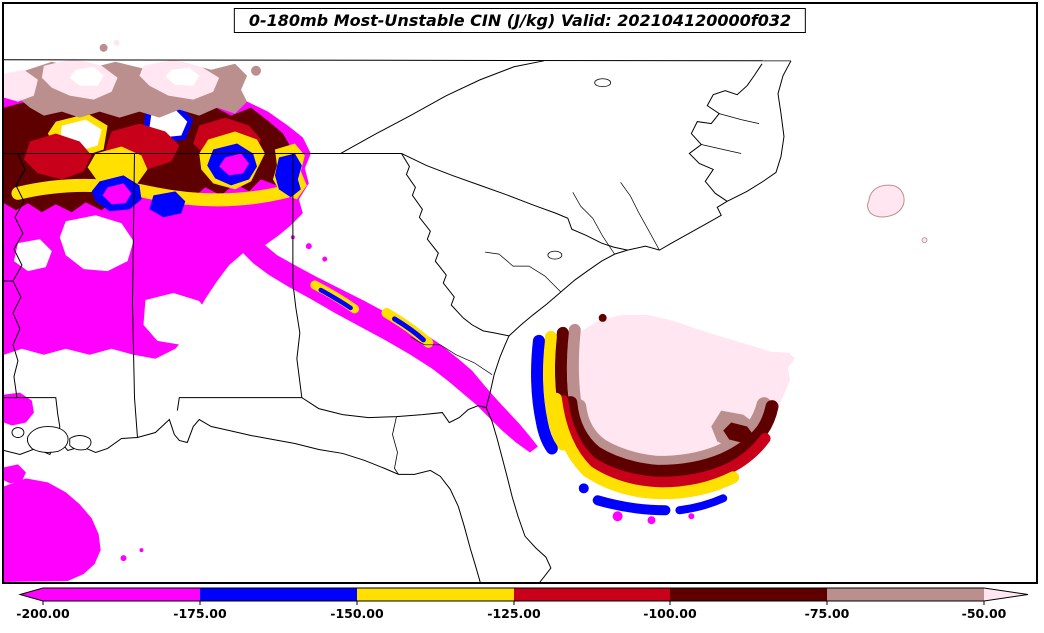 The height and width of the screenshot is (633, 1044). Describe the element at coordinates (357, 613) in the screenshot. I see `colorbar-tick-label-2: -150.00` at that location.